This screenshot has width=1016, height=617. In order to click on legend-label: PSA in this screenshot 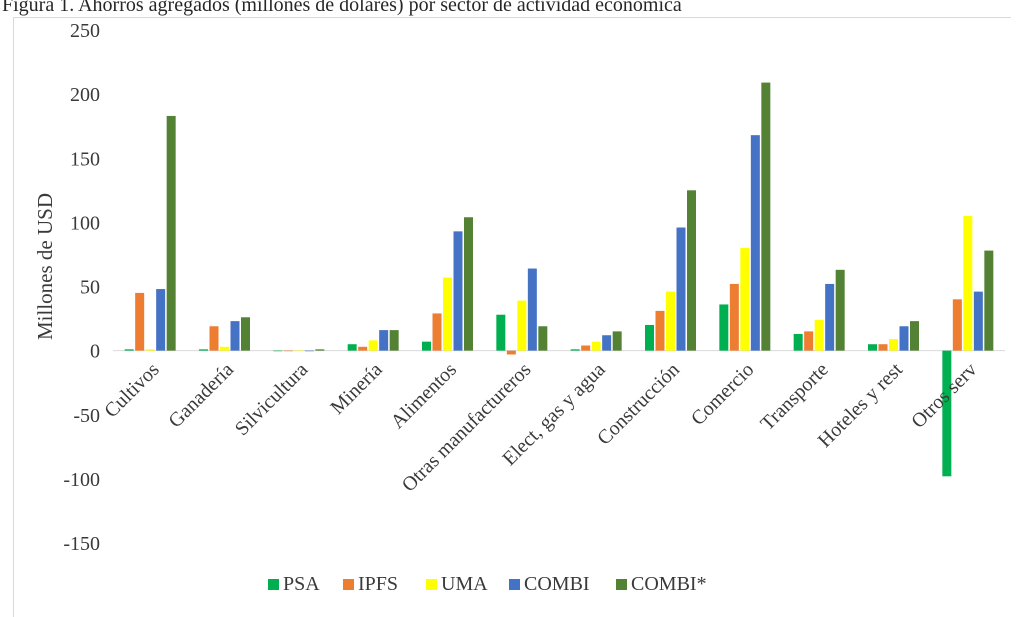, I will do `click(301, 584)`.